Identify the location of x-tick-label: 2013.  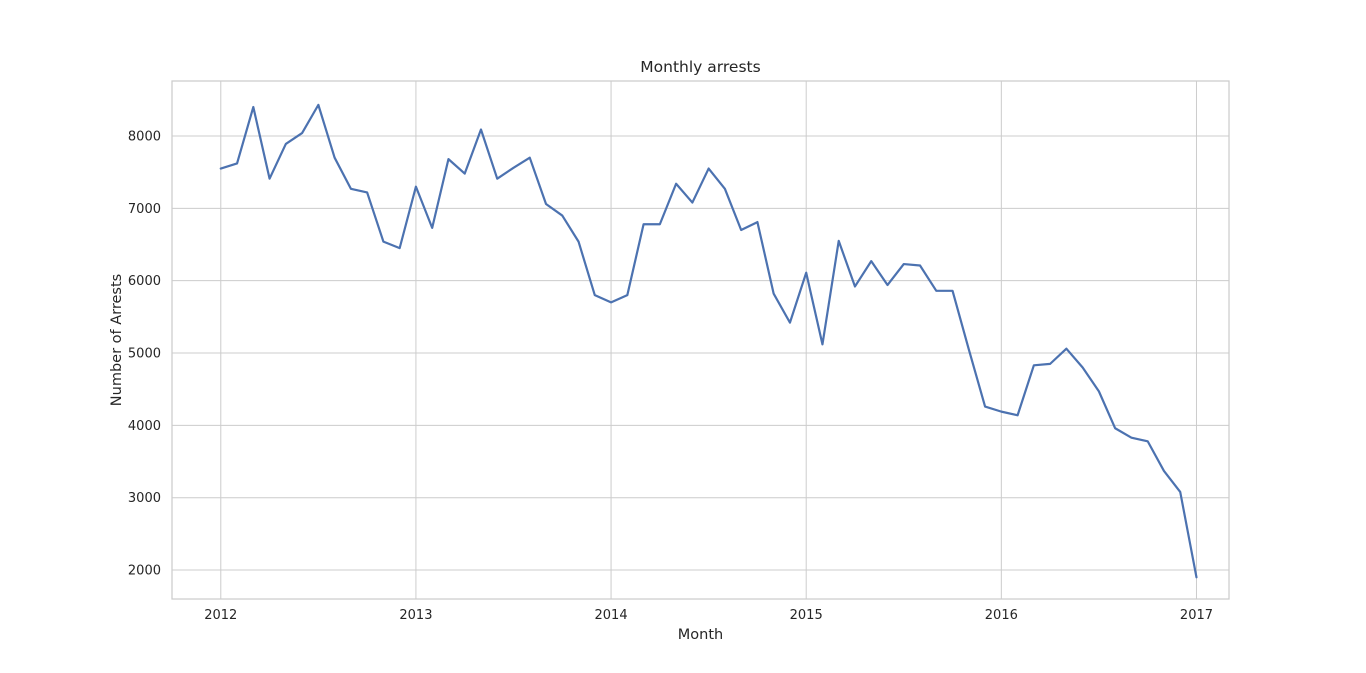
(415, 615).